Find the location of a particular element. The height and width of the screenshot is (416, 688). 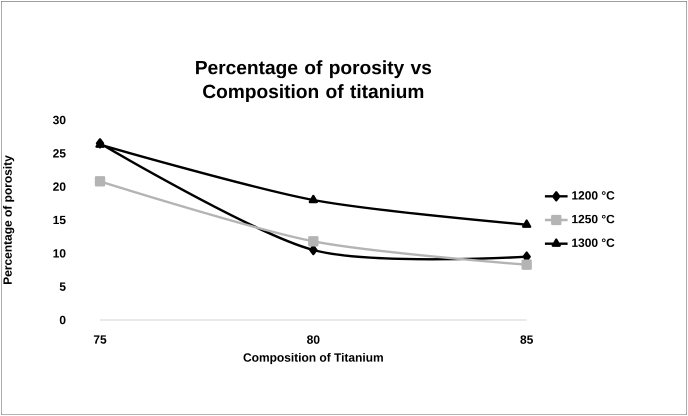

y-tick-label: 10 is located at coordinates (59, 253).